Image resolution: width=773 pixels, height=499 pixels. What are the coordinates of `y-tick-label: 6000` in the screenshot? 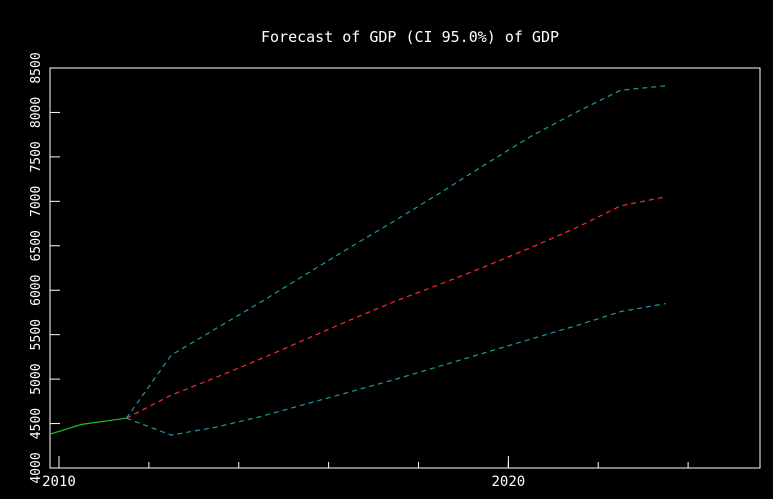 It's located at (36, 290).